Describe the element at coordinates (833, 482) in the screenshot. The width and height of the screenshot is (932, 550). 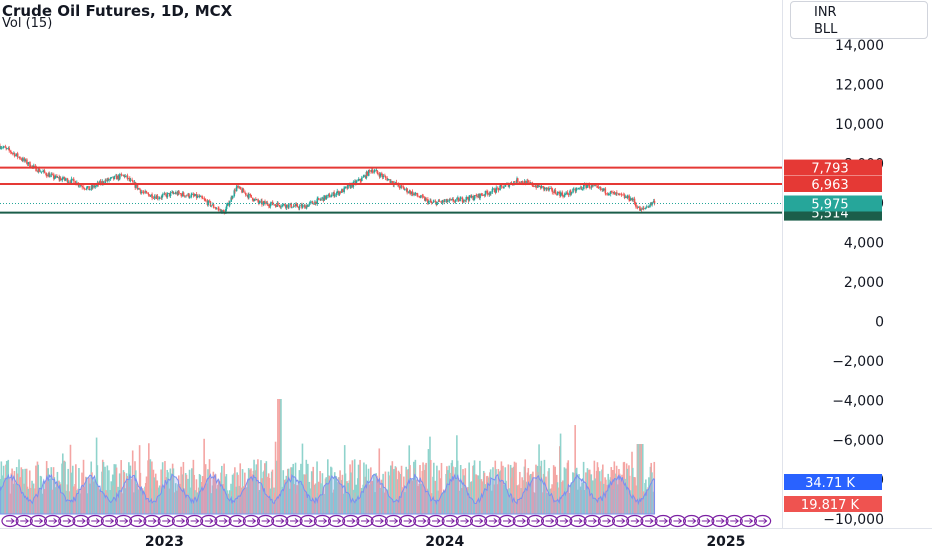
I see `volume-axis-label-bg` at that location.